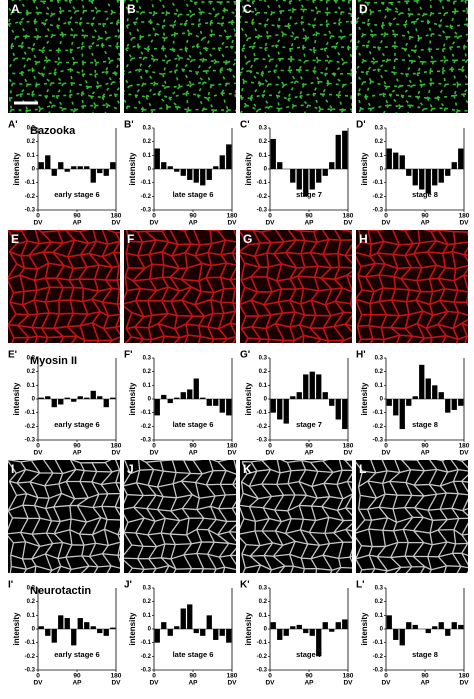  Describe the element at coordinates (60, 591) in the screenshot. I see `chart-title: Neurotactin` at that location.